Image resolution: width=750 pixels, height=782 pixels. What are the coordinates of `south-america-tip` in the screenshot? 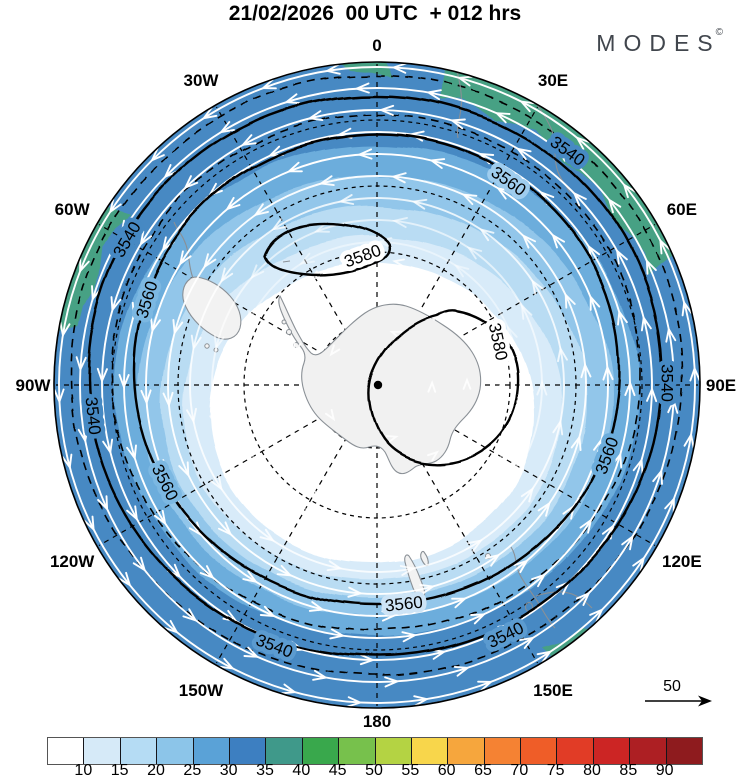 It's located at (212, 308).